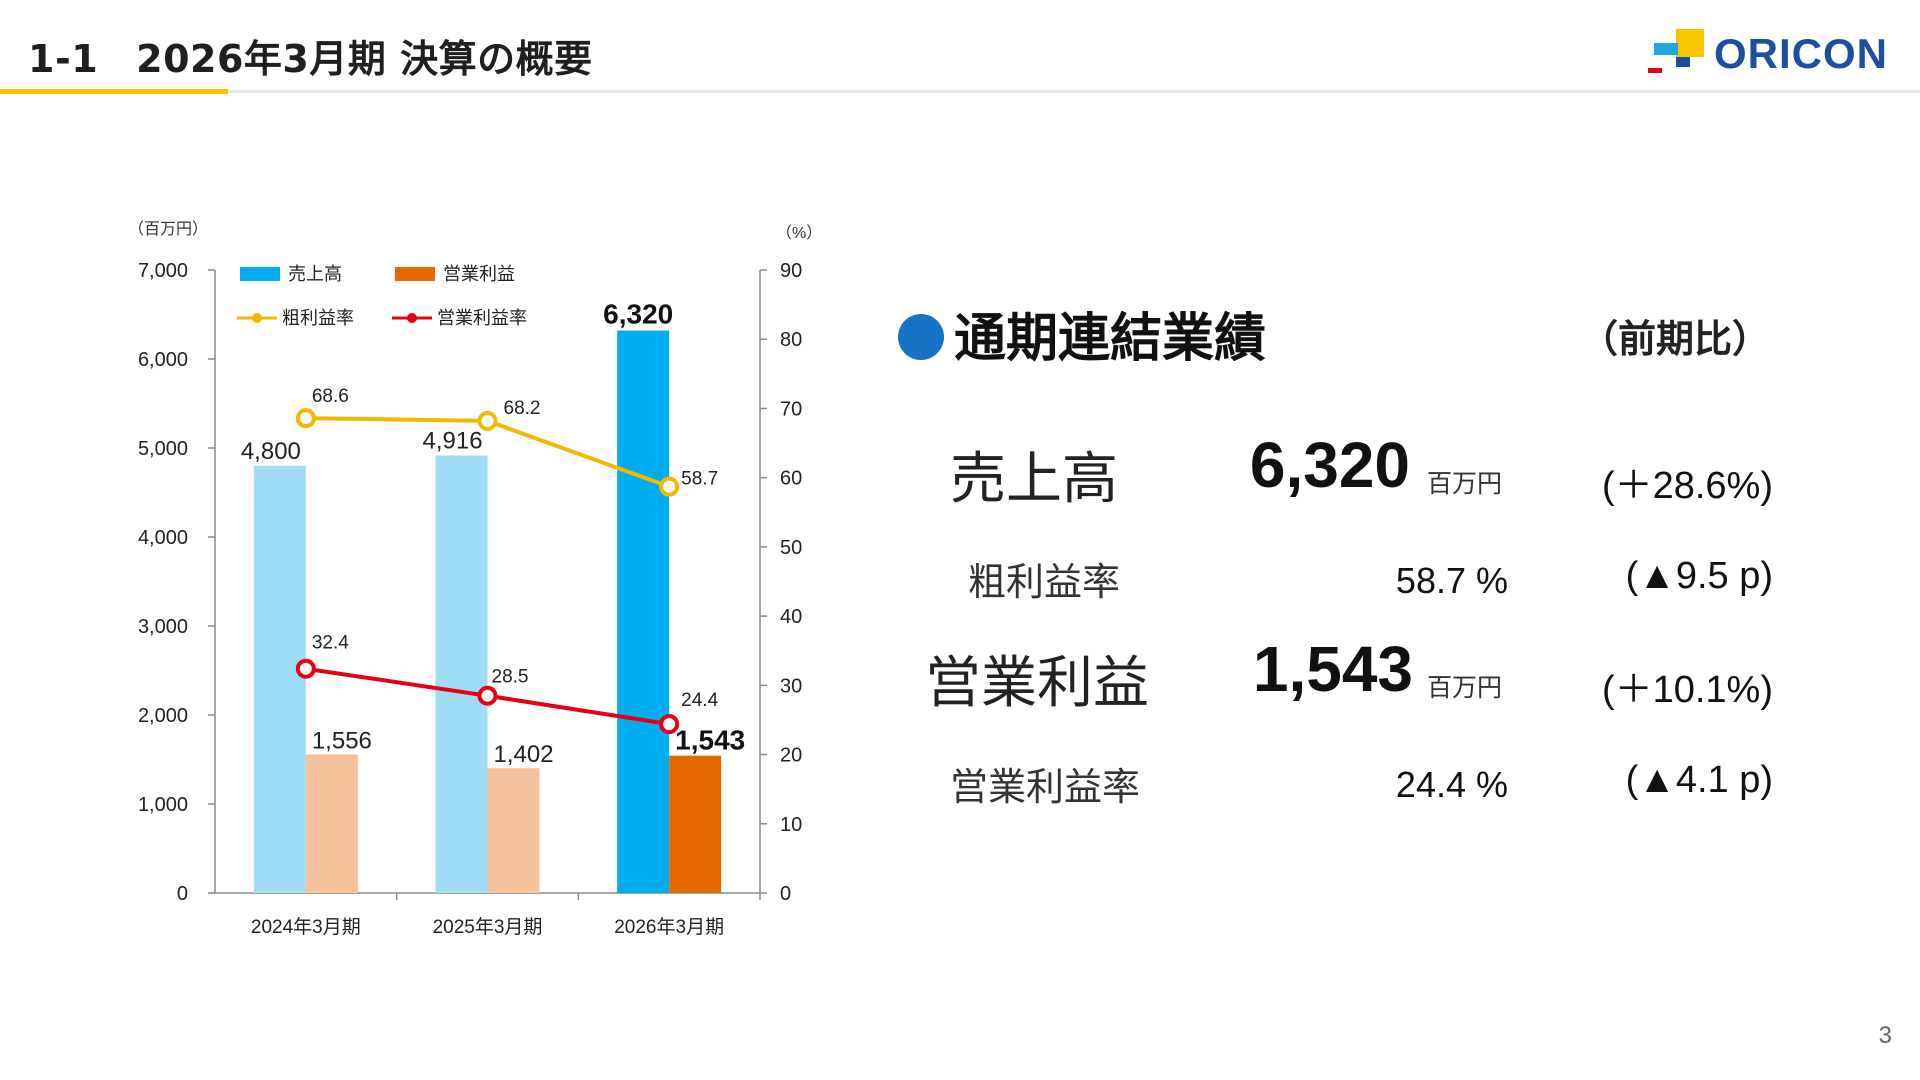 The height and width of the screenshot is (1080, 1920). I want to click on revenue-change: (＋28.6%), so click(1687, 486).